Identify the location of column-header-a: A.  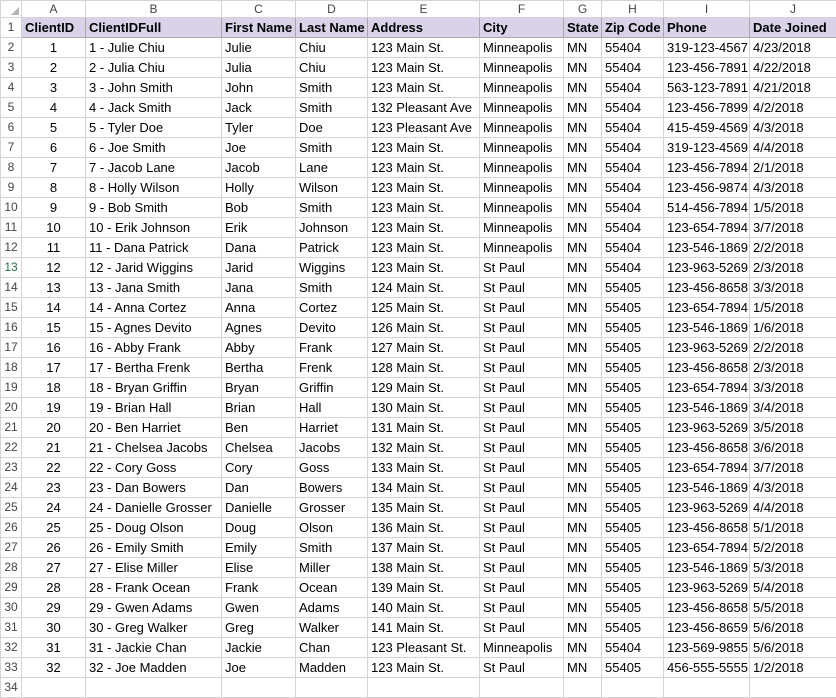
(54, 9).